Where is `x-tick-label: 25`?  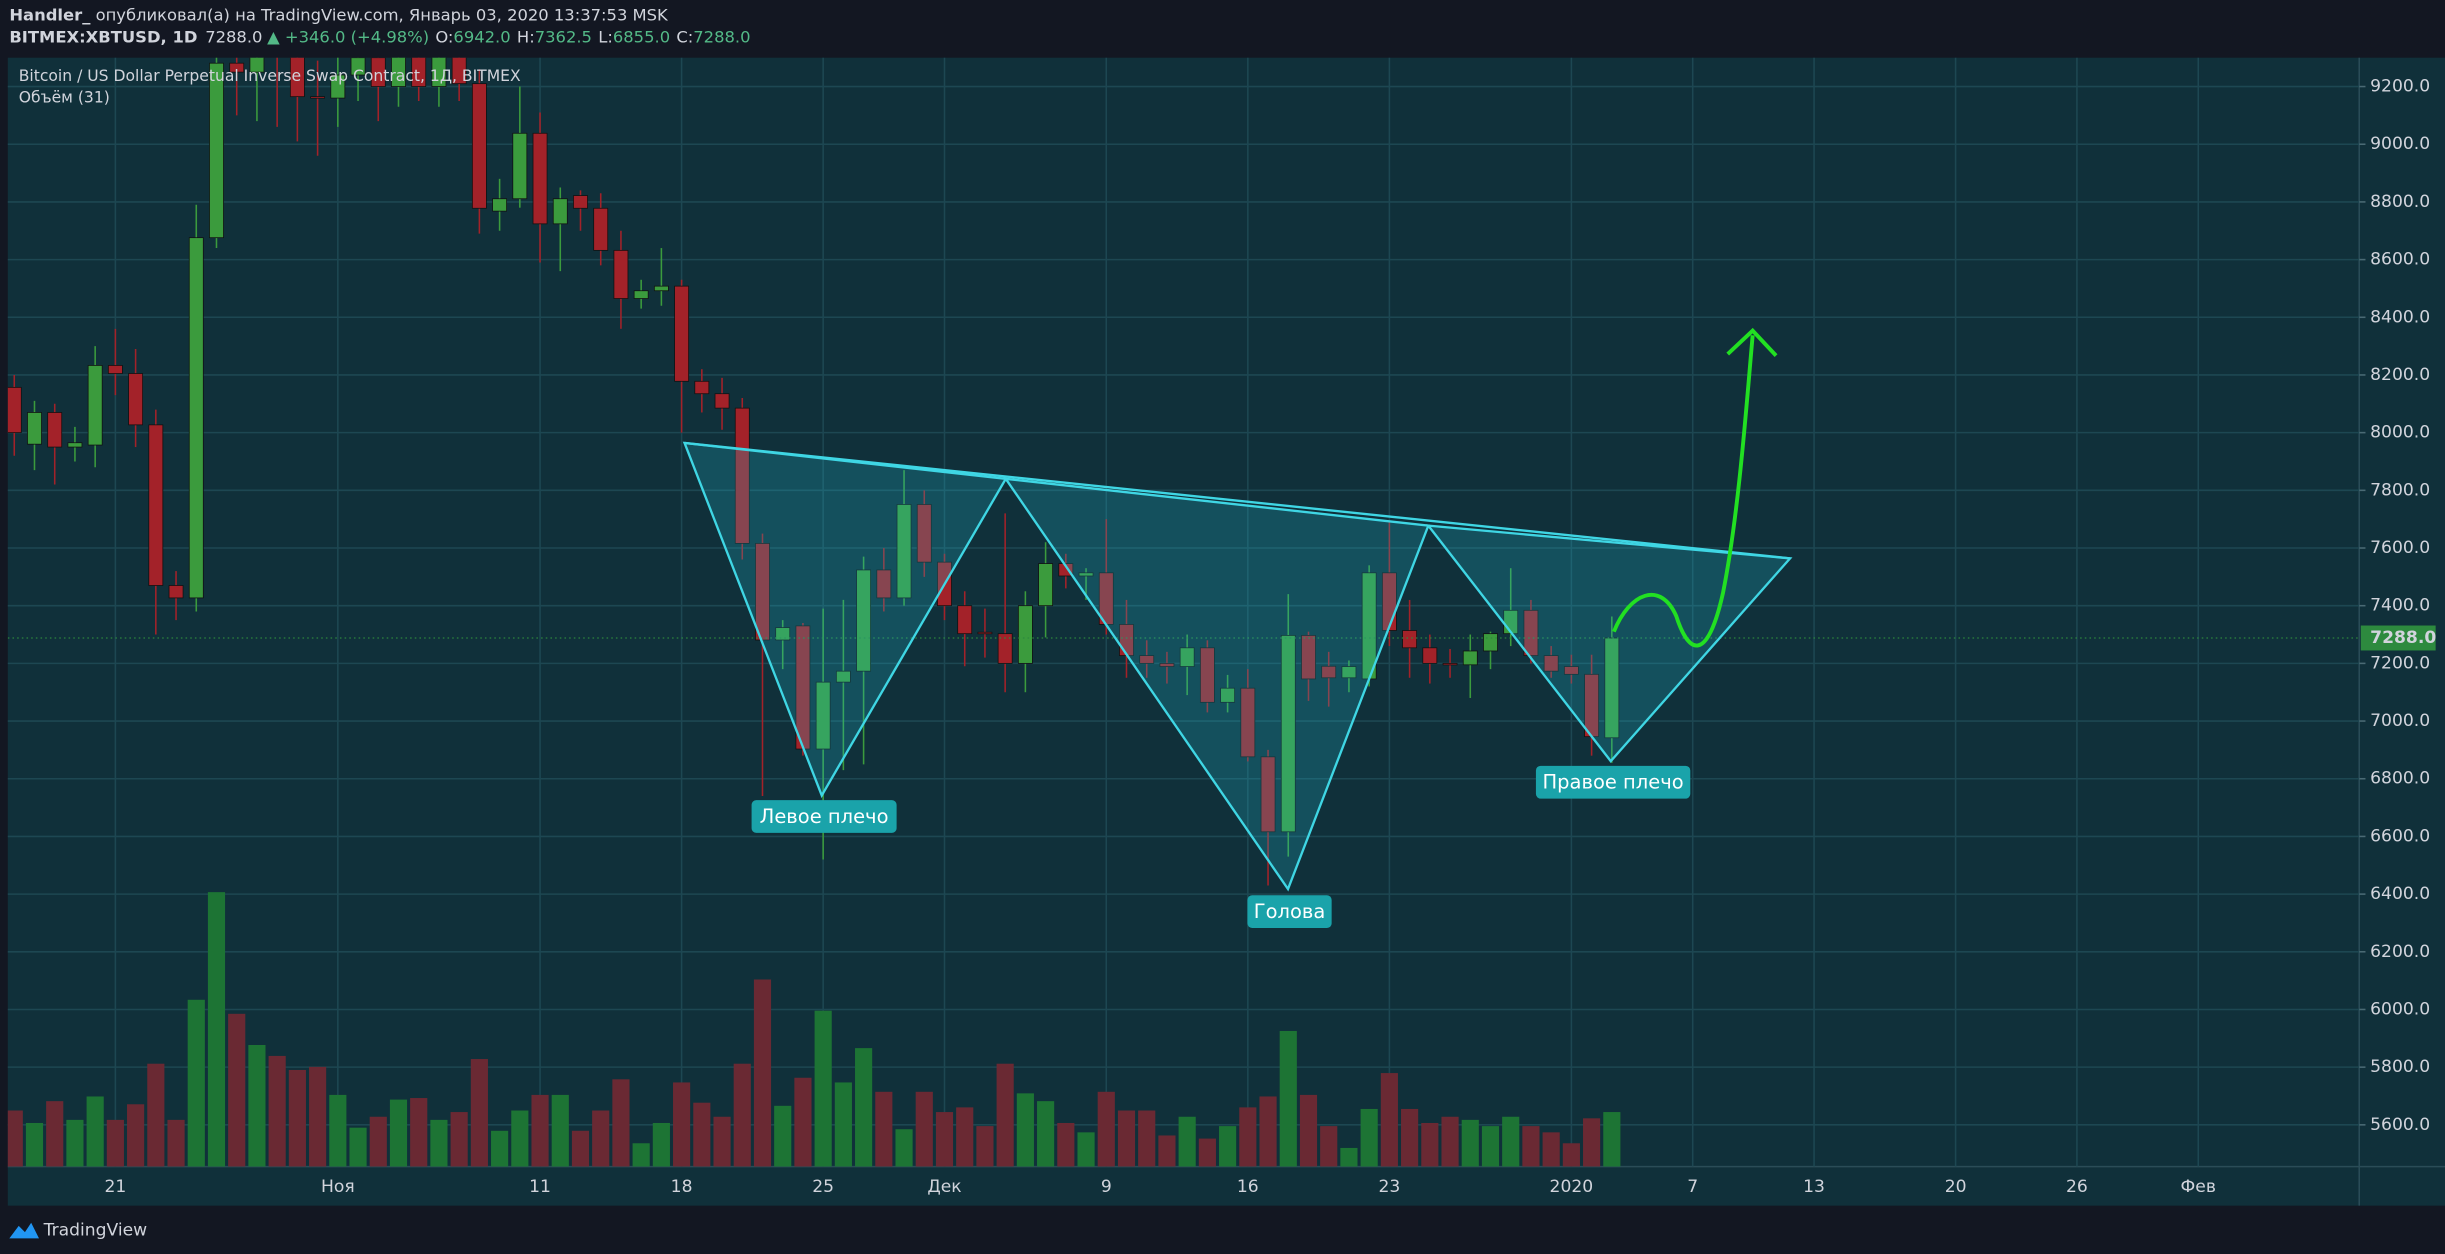 x-tick-label: 25 is located at coordinates (823, 1187).